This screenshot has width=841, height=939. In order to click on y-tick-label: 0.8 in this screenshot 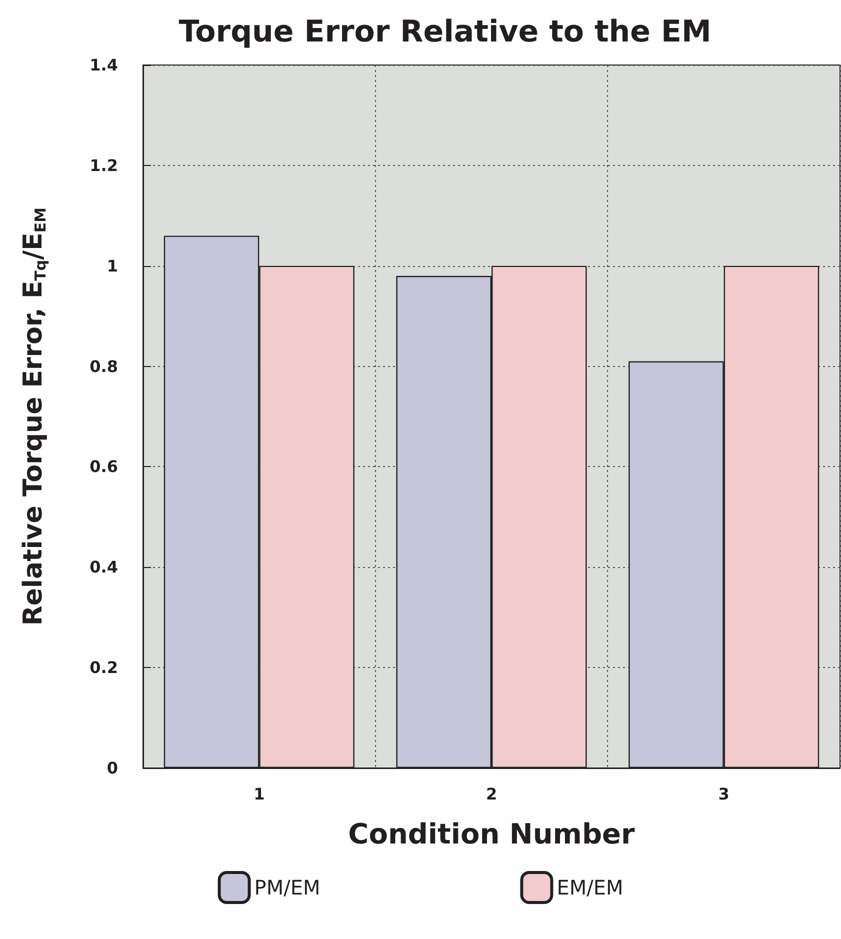, I will do `click(104, 366)`.